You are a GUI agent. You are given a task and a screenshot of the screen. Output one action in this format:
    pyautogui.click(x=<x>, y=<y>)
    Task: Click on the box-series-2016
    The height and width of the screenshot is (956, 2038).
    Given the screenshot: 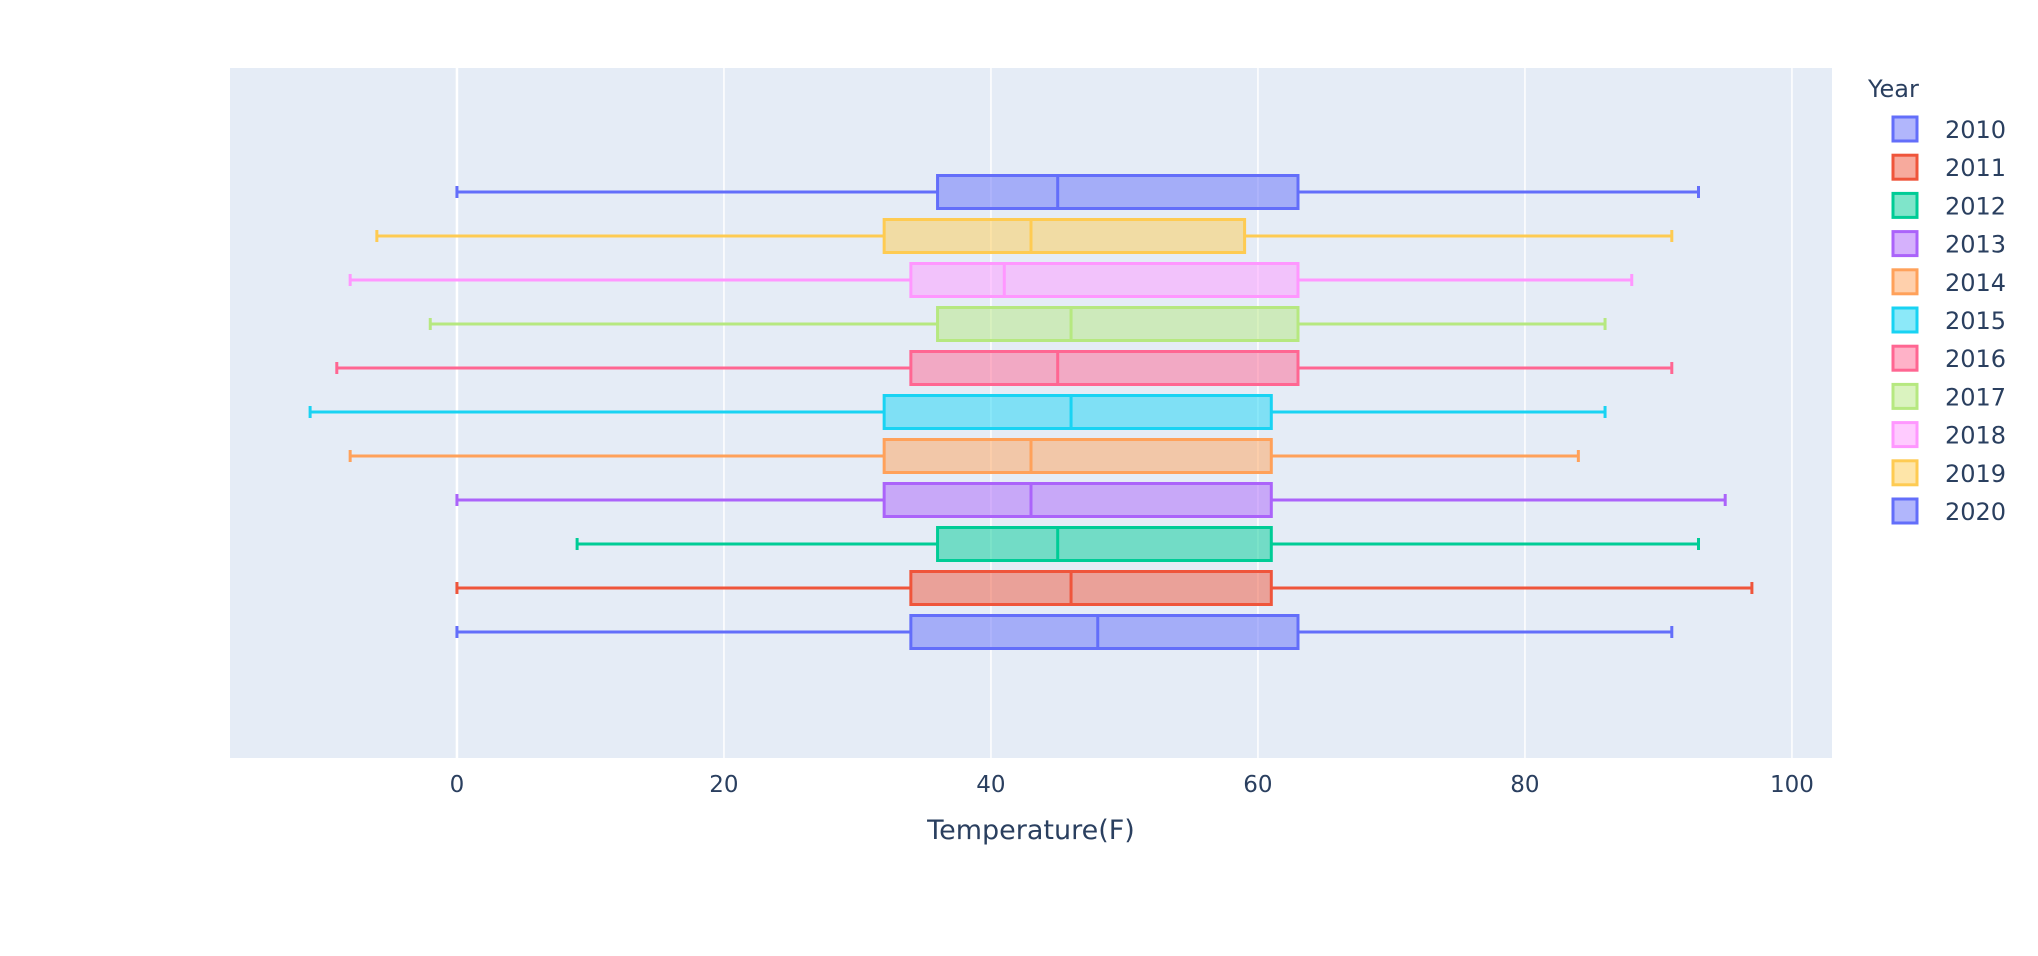 What is the action you would take?
    pyautogui.click(x=1004, y=368)
    